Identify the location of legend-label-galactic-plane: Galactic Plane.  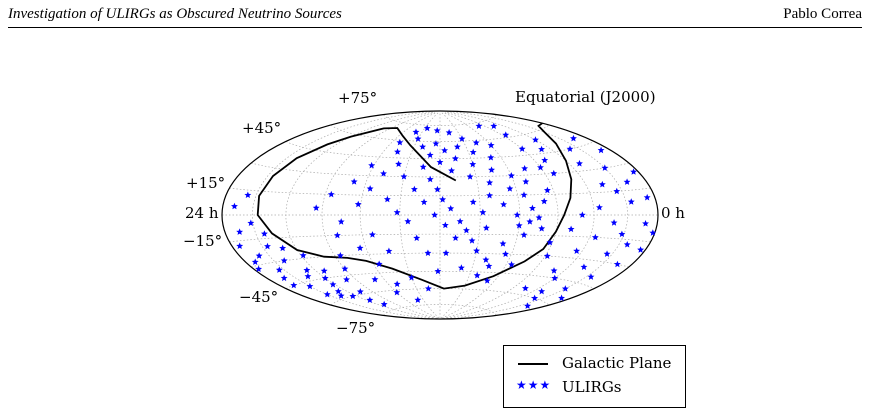
(617, 363).